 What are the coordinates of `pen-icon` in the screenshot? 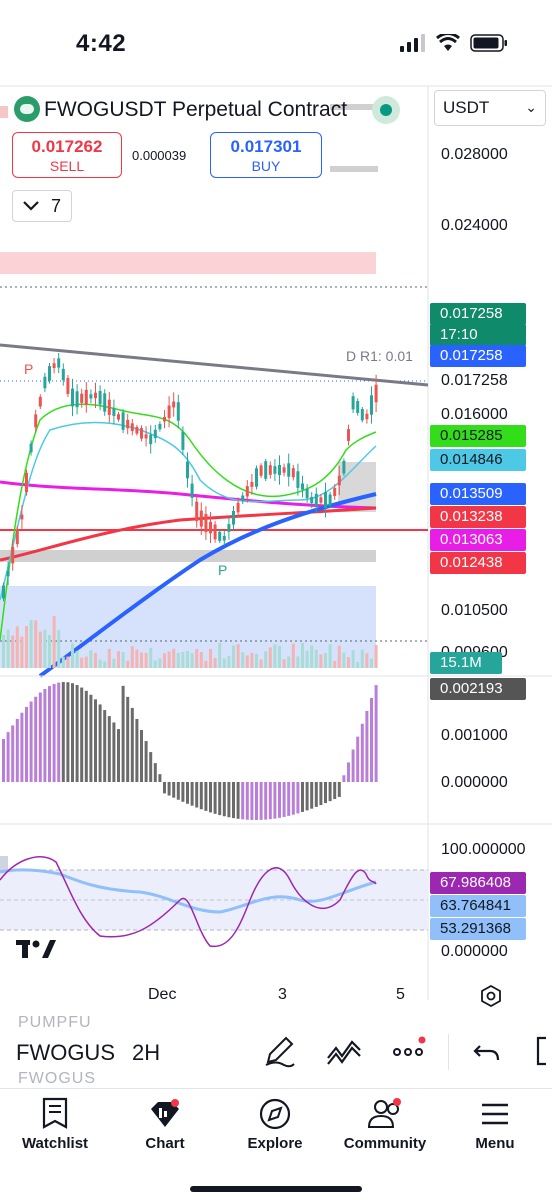 It's located at (279, 1051).